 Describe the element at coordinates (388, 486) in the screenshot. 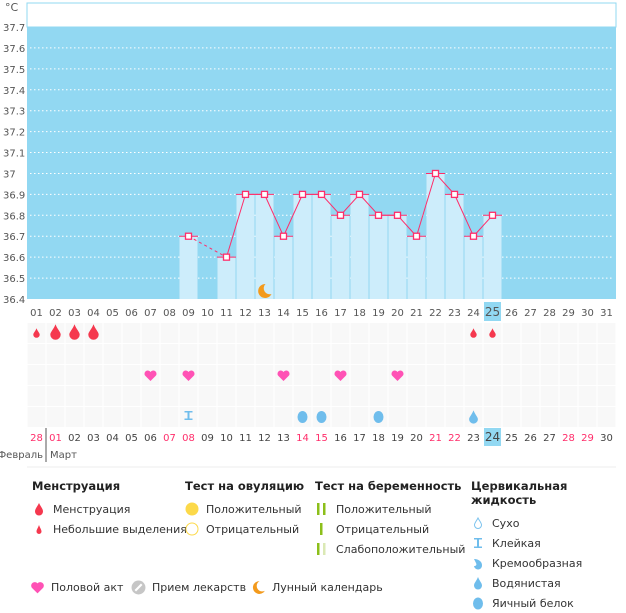

I see `legend-title: Тест на беременность` at that location.